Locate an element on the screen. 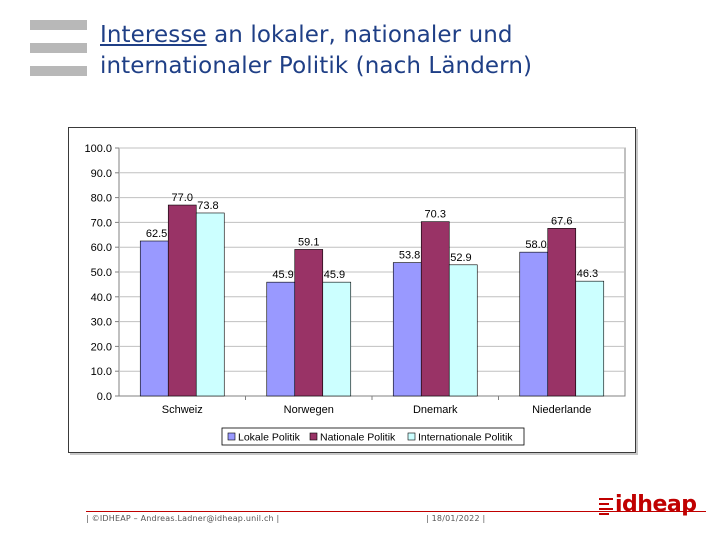 The width and height of the screenshot is (720, 540). title-line2: internationaler Politik (nach Ländern) is located at coordinates (316, 66).